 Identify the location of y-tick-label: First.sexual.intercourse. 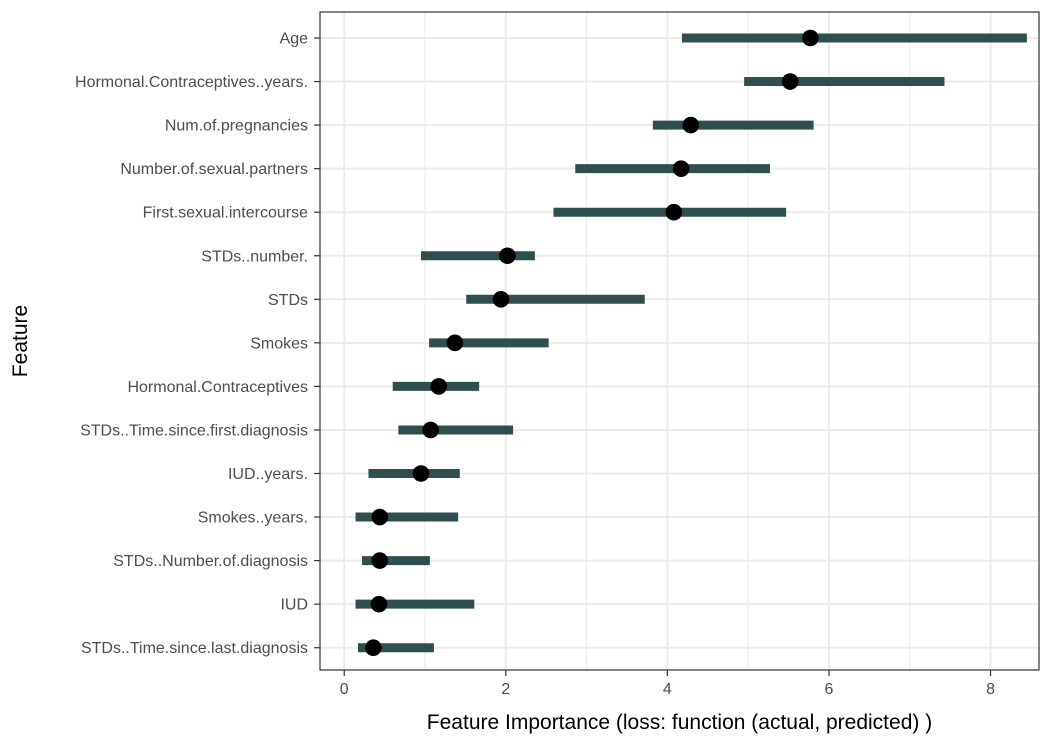
(225, 213).